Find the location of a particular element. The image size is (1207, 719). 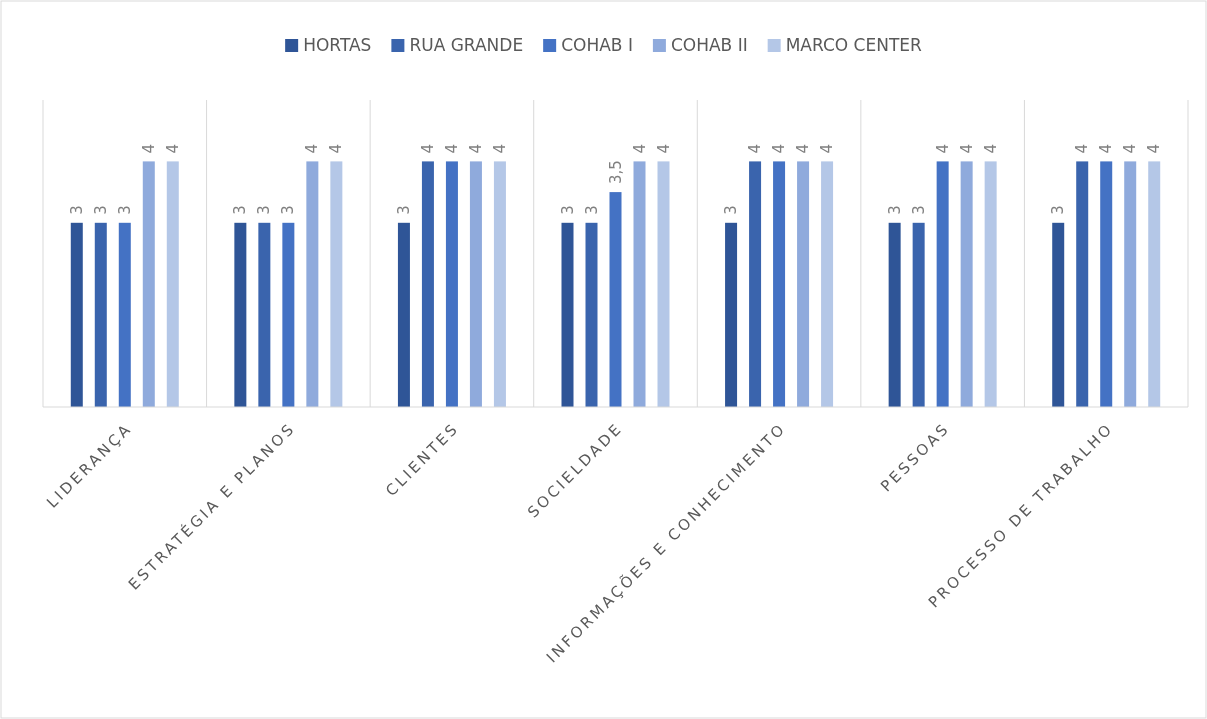

data-label: 3,5 is located at coordinates (615, 172).